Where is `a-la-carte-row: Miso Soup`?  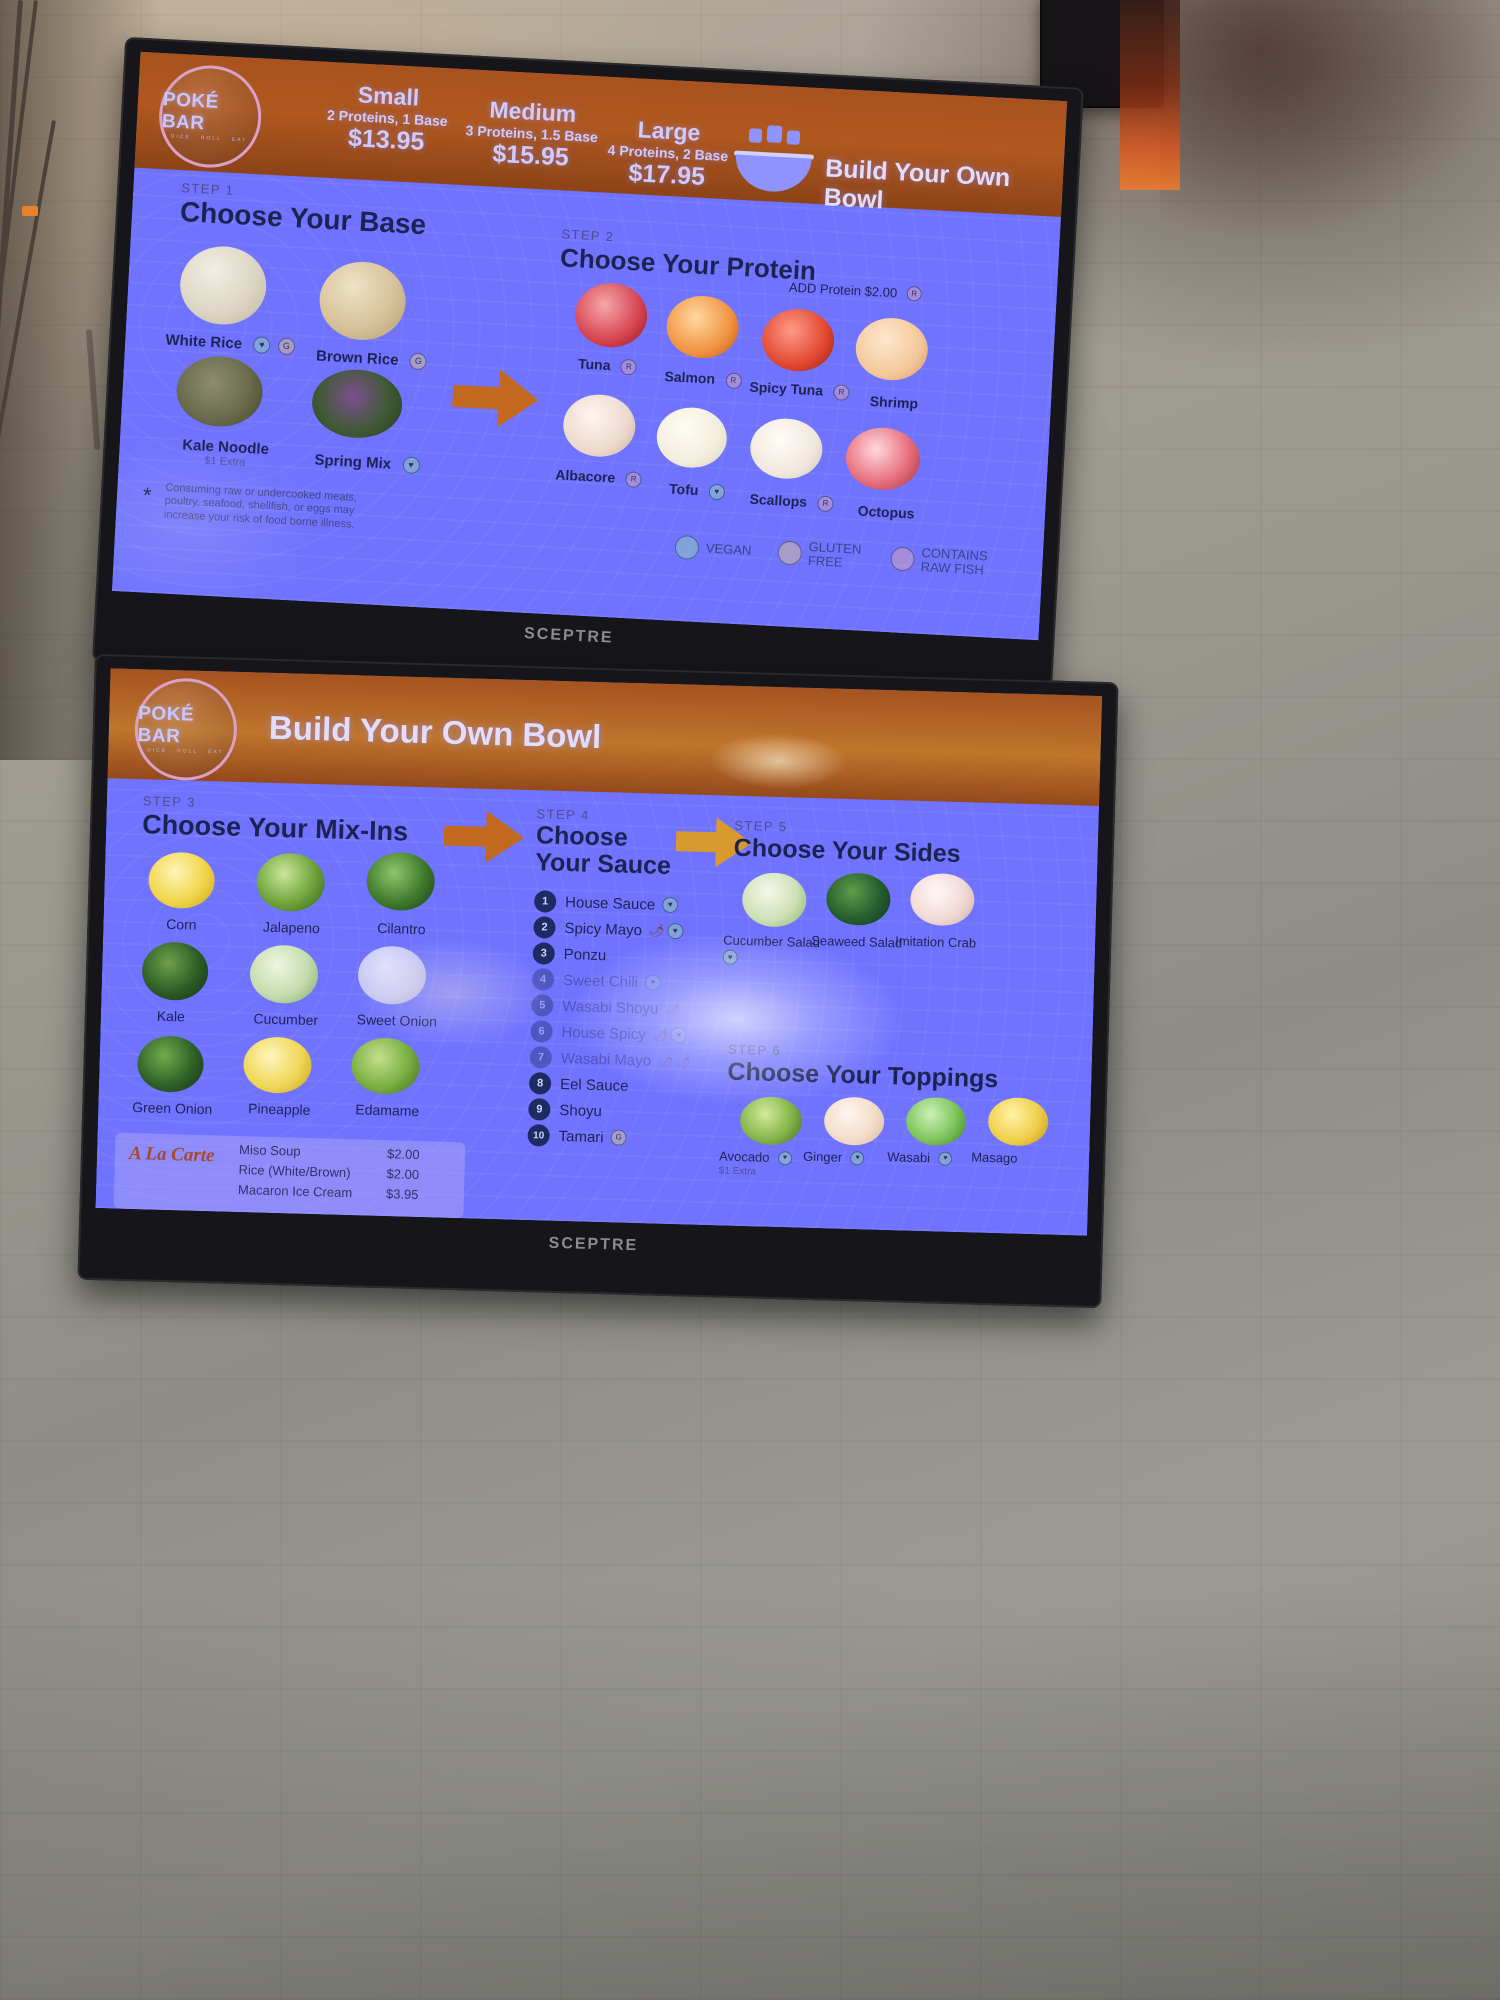 a-la-carte-row: Miso Soup is located at coordinates (269, 1150).